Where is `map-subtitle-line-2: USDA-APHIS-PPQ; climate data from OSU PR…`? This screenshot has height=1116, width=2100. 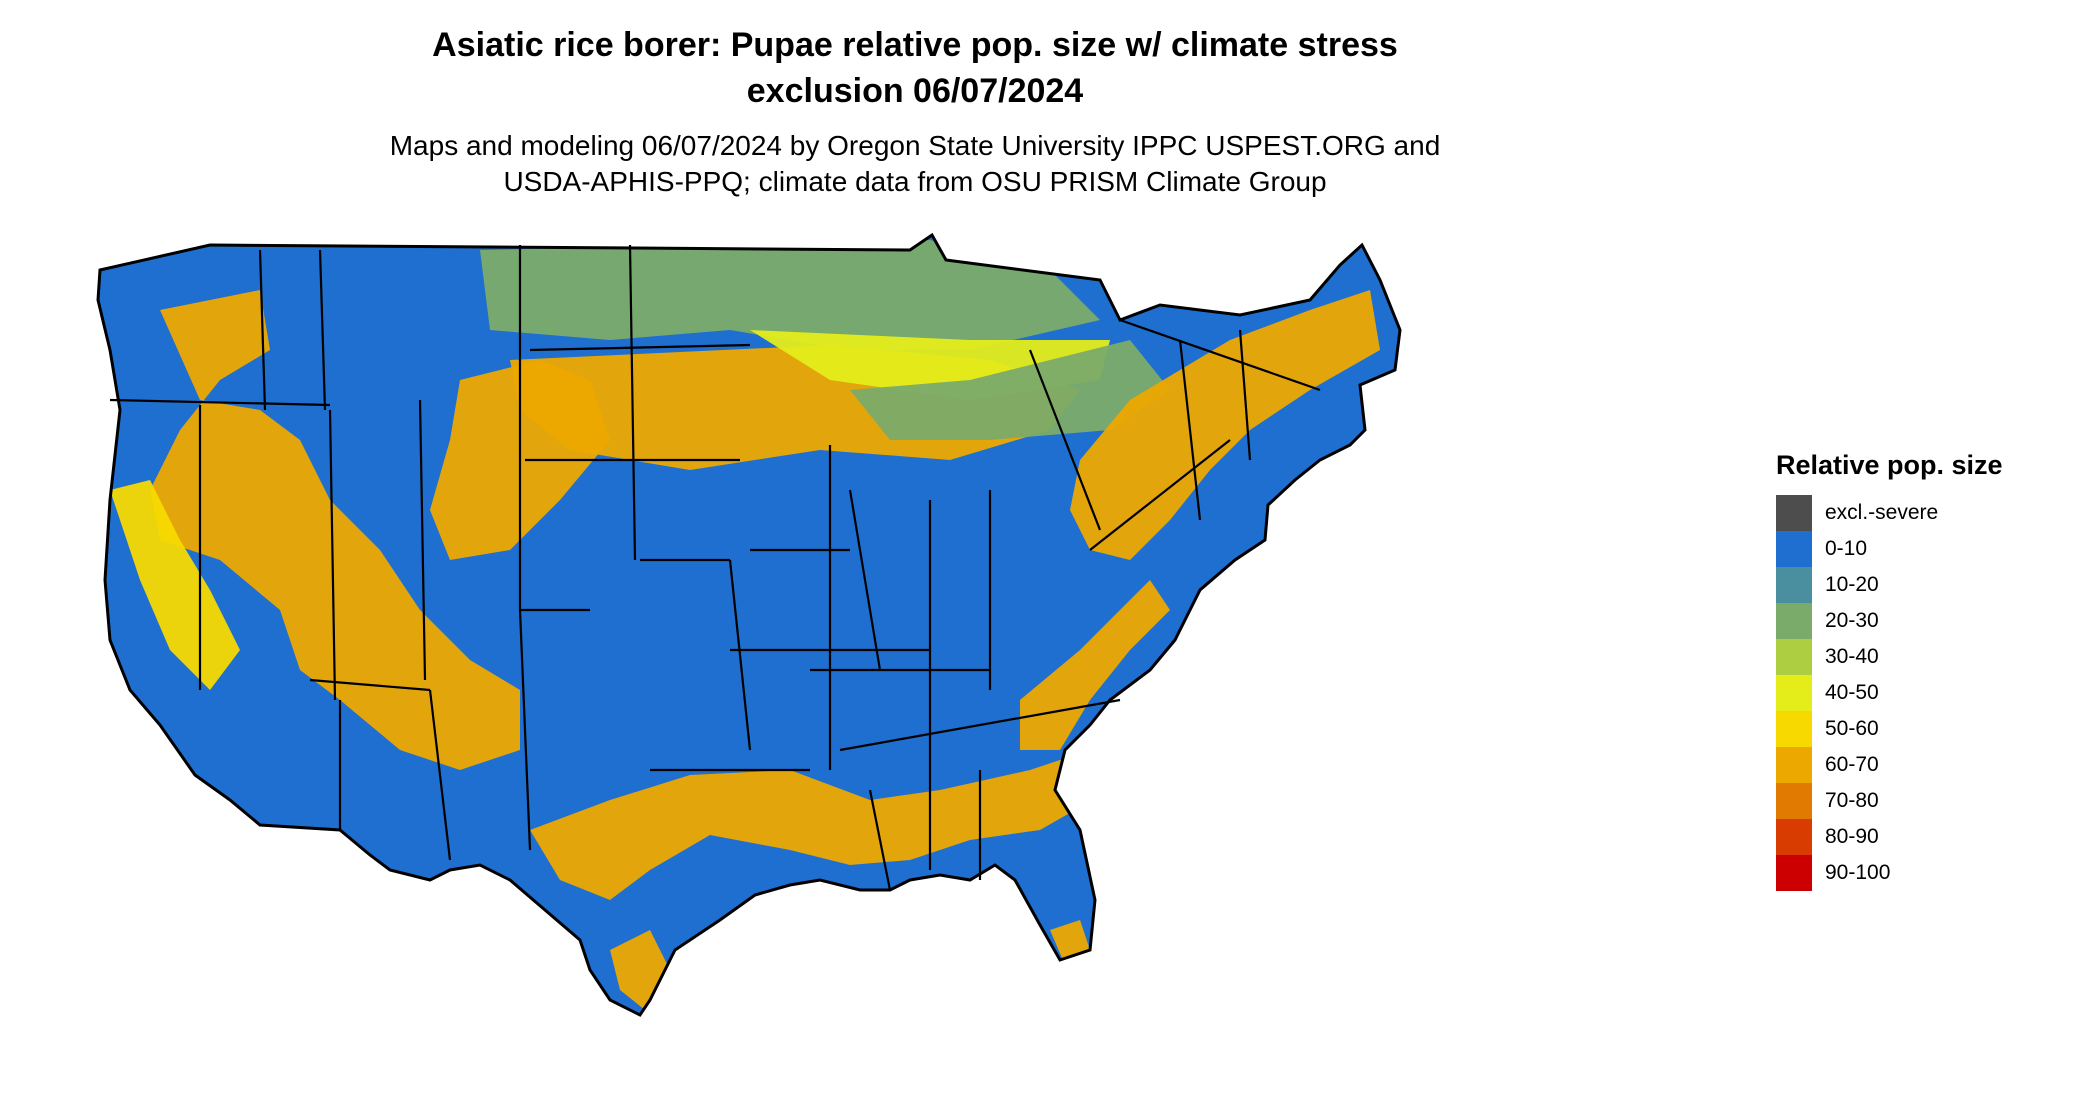
map-subtitle-line-2: USDA-APHIS-PPQ; climate data from OSU PR… is located at coordinates (915, 181).